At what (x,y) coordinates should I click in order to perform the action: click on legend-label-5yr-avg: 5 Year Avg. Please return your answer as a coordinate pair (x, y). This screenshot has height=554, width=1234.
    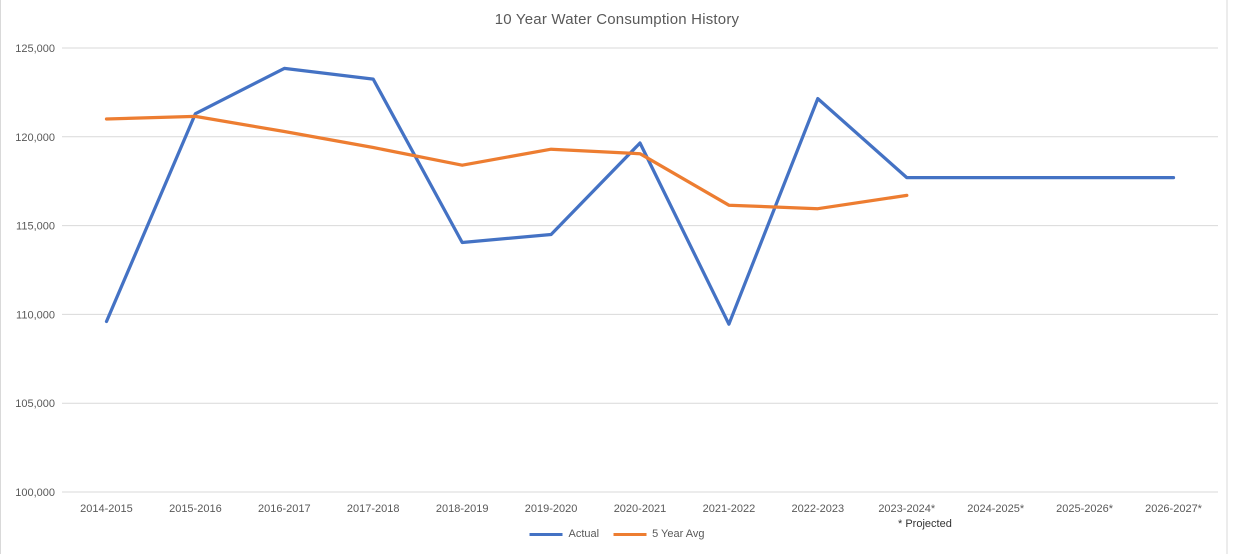
    Looking at the image, I should click on (678, 534).